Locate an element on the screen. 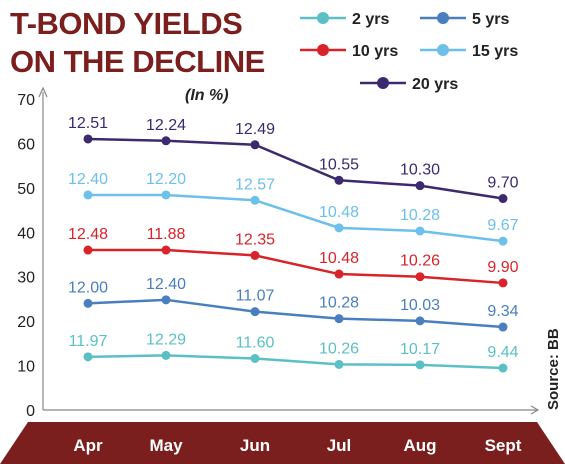 The image size is (565, 464). x-tick-label: Jun is located at coordinates (255, 445).